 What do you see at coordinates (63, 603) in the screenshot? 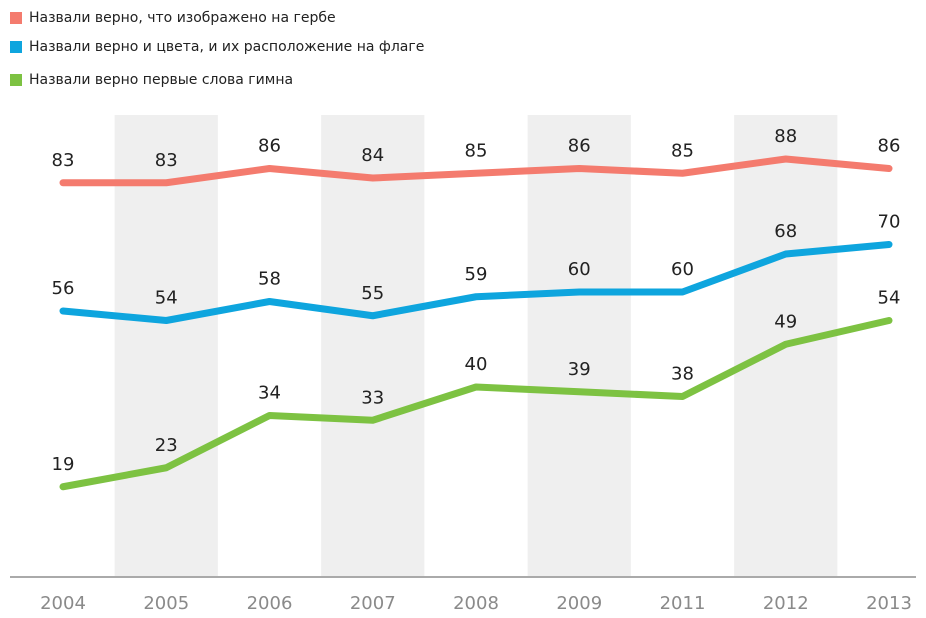
I see `x-tick-label: 2004` at bounding box center [63, 603].